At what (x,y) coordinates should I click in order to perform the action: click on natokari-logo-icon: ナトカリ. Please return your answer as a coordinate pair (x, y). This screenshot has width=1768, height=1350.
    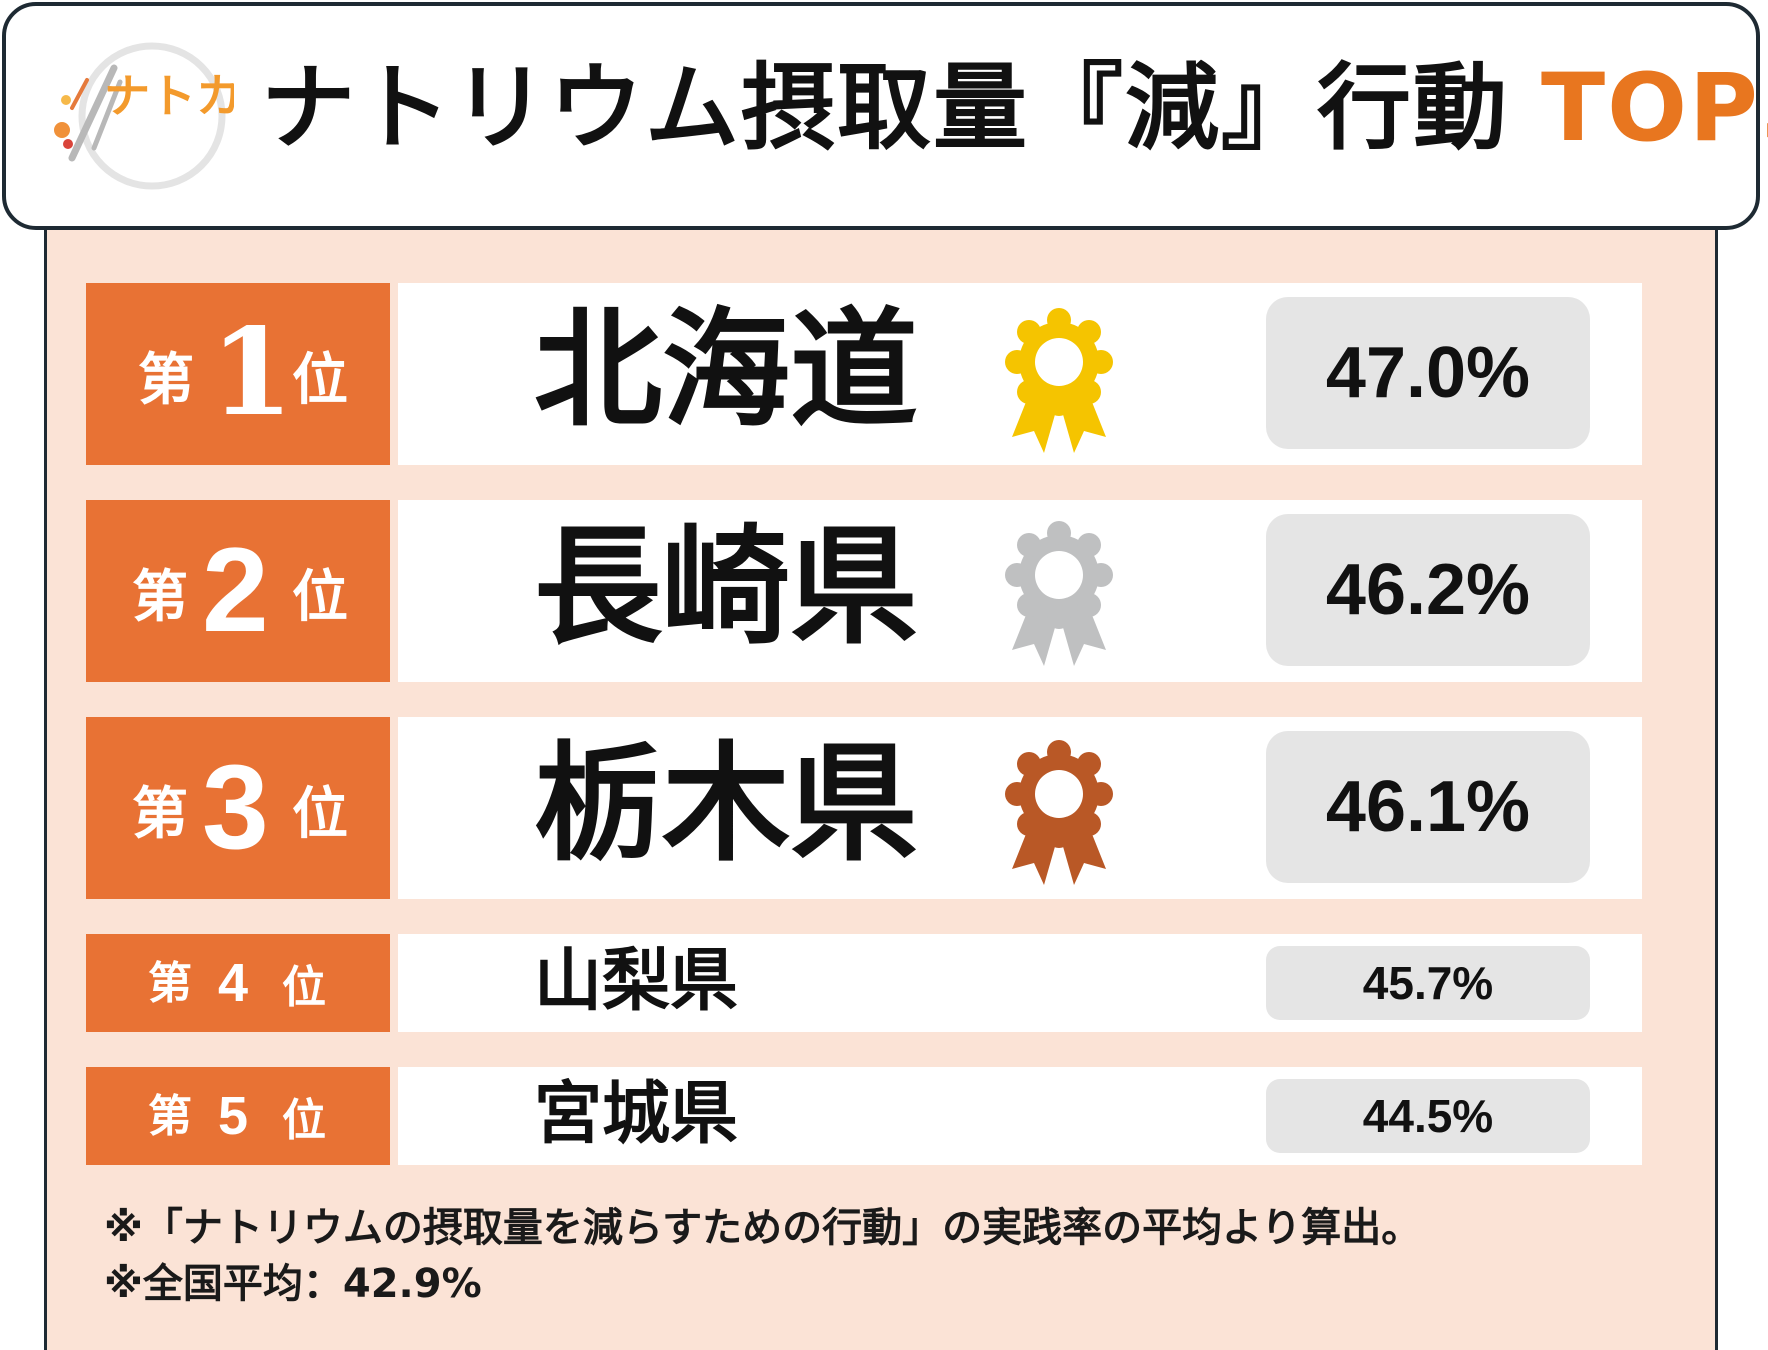
    Looking at the image, I should click on (144, 116).